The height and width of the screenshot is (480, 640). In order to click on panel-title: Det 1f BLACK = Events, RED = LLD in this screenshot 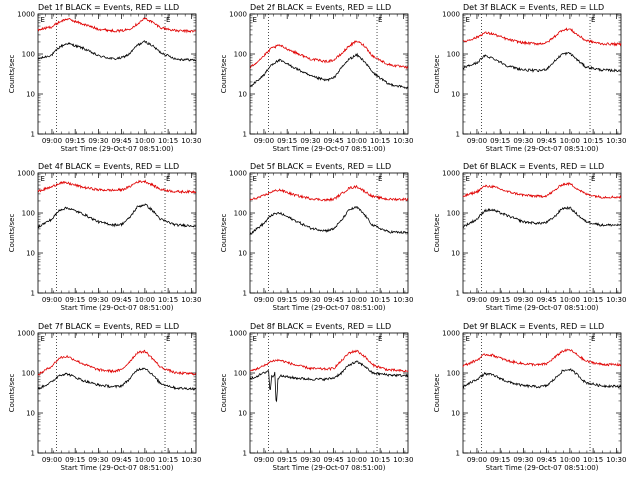, I will do `click(108, 7)`.